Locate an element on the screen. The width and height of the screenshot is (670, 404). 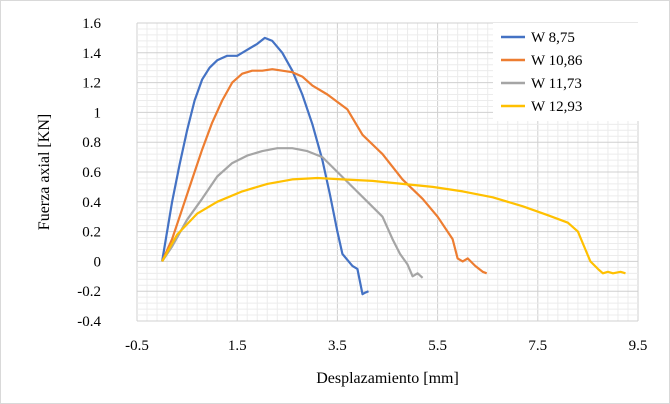
y-tick-label: 0.2 is located at coordinates (91, 233).